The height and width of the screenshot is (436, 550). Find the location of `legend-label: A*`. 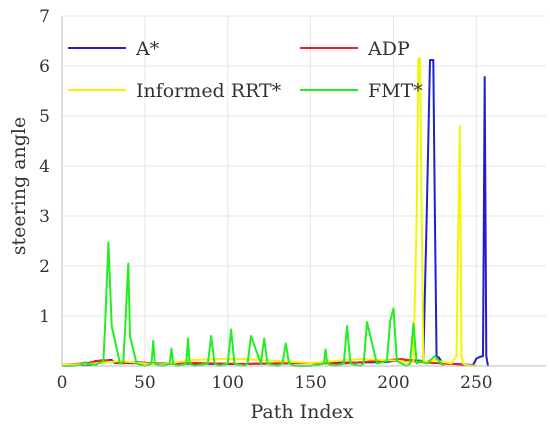

legend-label: A* is located at coordinates (147, 49).